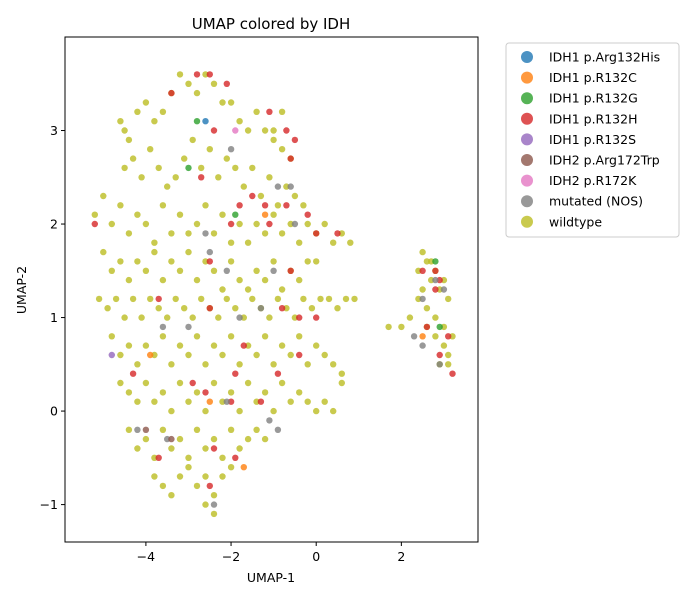  I want to click on y-axis-label: UMAP-2, so click(21, 290).